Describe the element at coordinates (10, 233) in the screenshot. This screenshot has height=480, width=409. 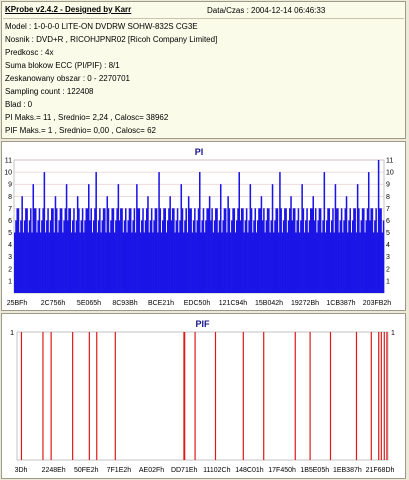
I see `y-tick-label: 5` at that location.